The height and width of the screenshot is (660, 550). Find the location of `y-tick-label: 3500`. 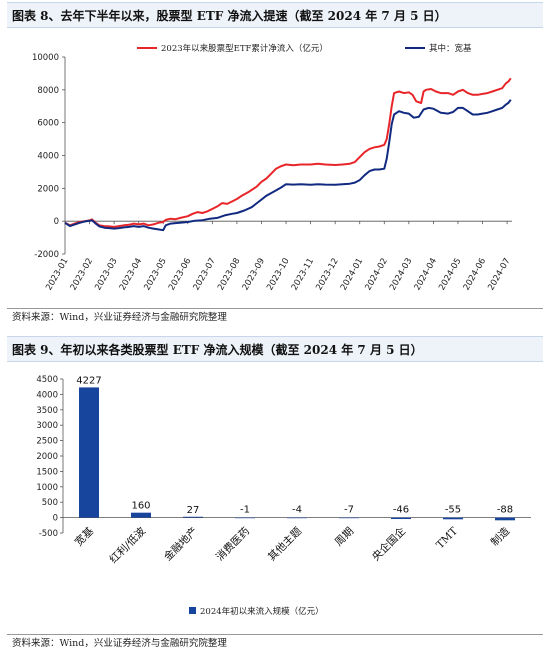

y-tick-label: 3500 is located at coordinates (47, 411).